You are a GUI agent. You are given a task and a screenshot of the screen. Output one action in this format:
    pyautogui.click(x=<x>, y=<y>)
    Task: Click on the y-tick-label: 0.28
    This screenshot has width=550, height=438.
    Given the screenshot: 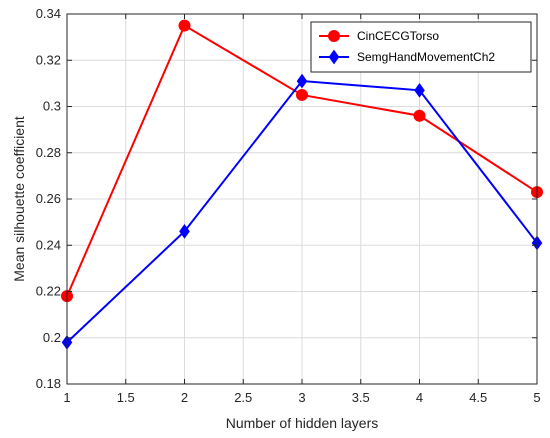 What is the action you would take?
    pyautogui.click(x=48, y=152)
    